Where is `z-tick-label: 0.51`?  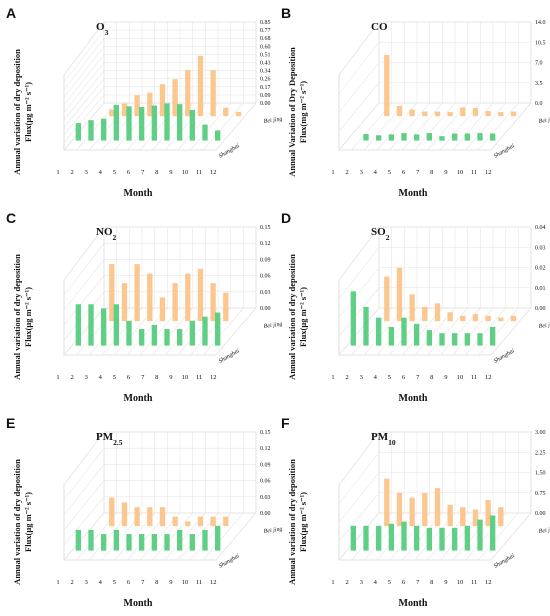 z-tick-label: 0.51 is located at coordinates (265, 55).